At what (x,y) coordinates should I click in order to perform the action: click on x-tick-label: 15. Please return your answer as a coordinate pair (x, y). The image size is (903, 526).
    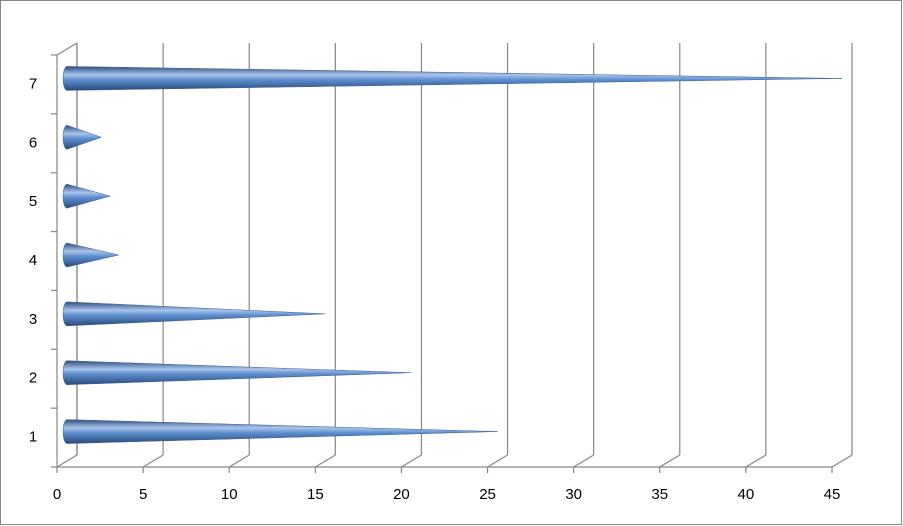
    Looking at the image, I should click on (315, 494).